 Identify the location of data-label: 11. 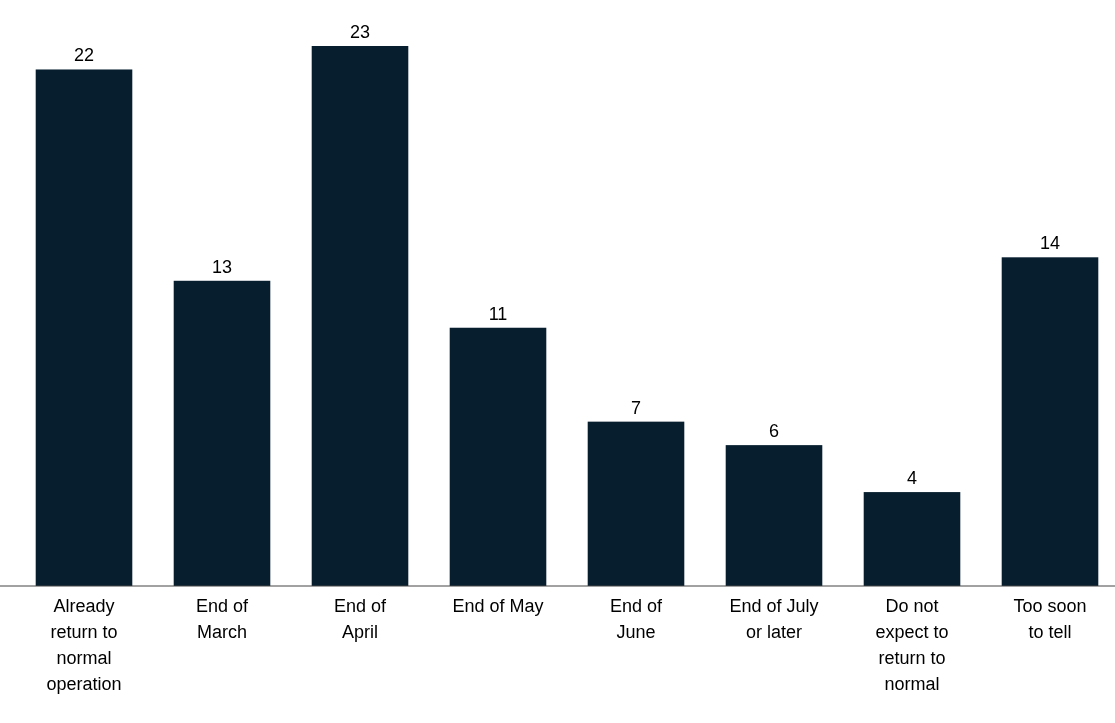
(498, 313).